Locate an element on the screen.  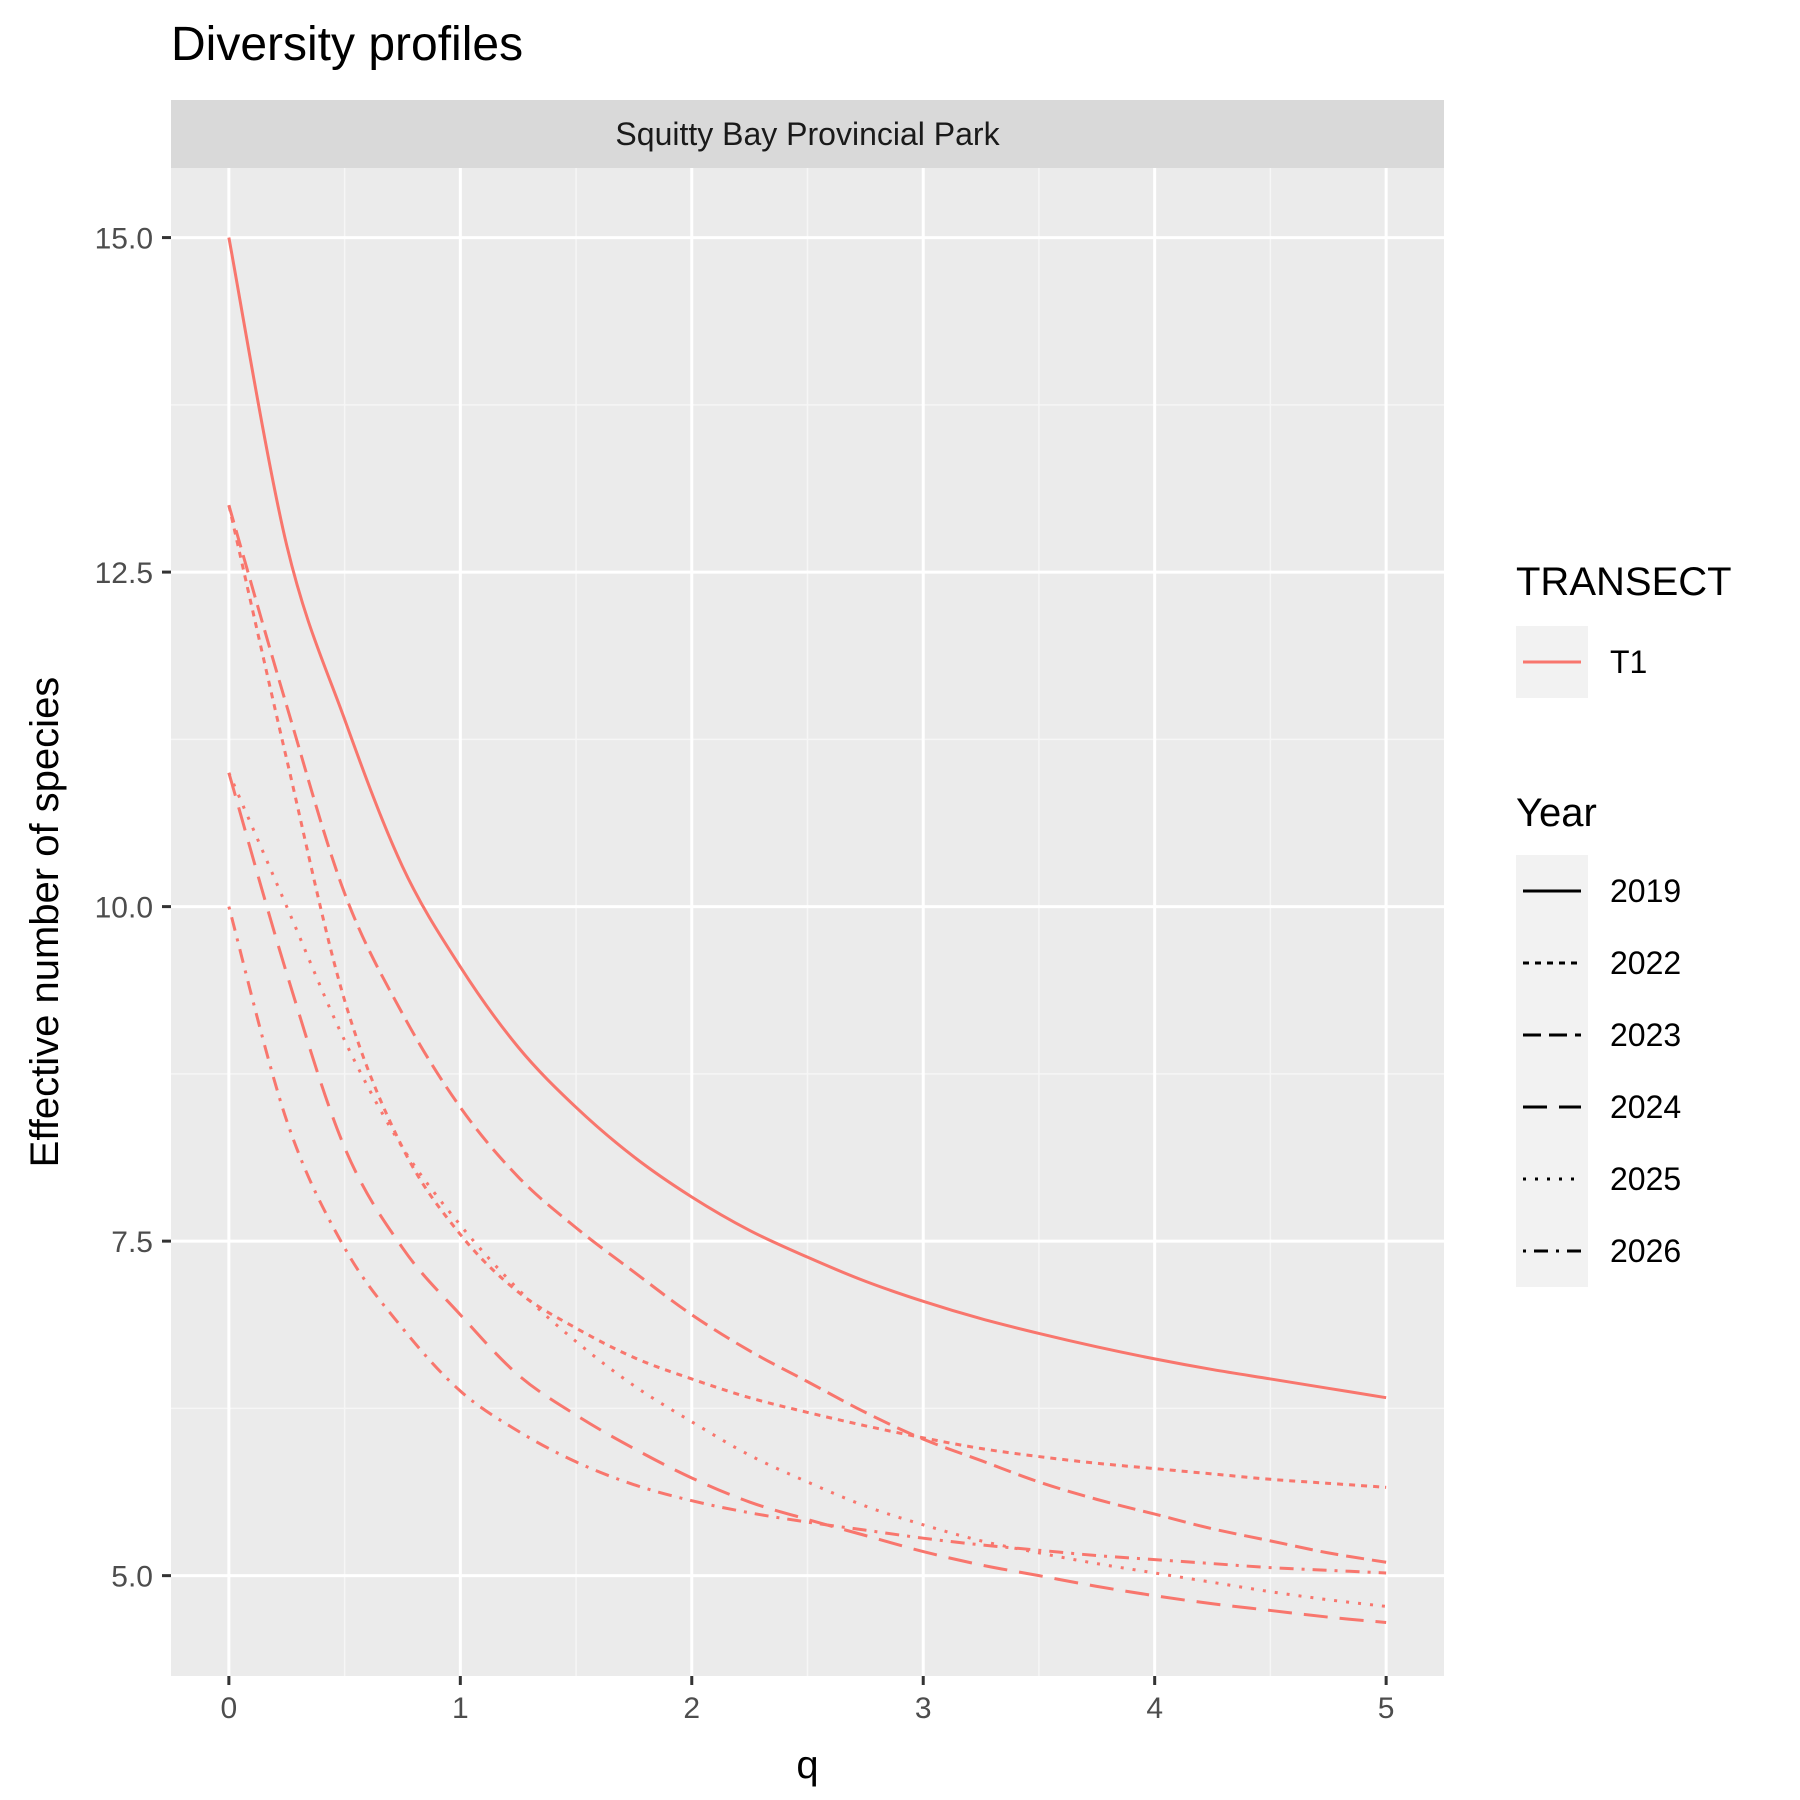
x-tick-label: 4 is located at coordinates (1154, 1708).